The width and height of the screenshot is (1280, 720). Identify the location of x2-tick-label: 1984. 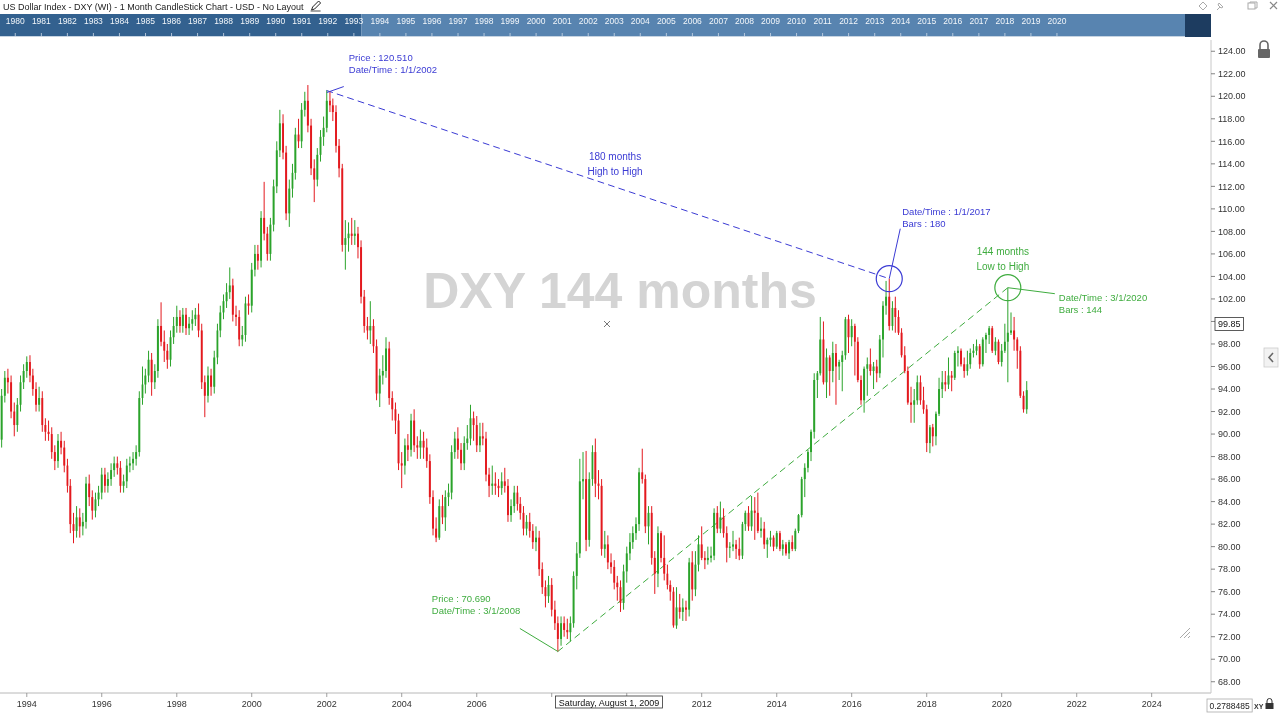
(119, 21).